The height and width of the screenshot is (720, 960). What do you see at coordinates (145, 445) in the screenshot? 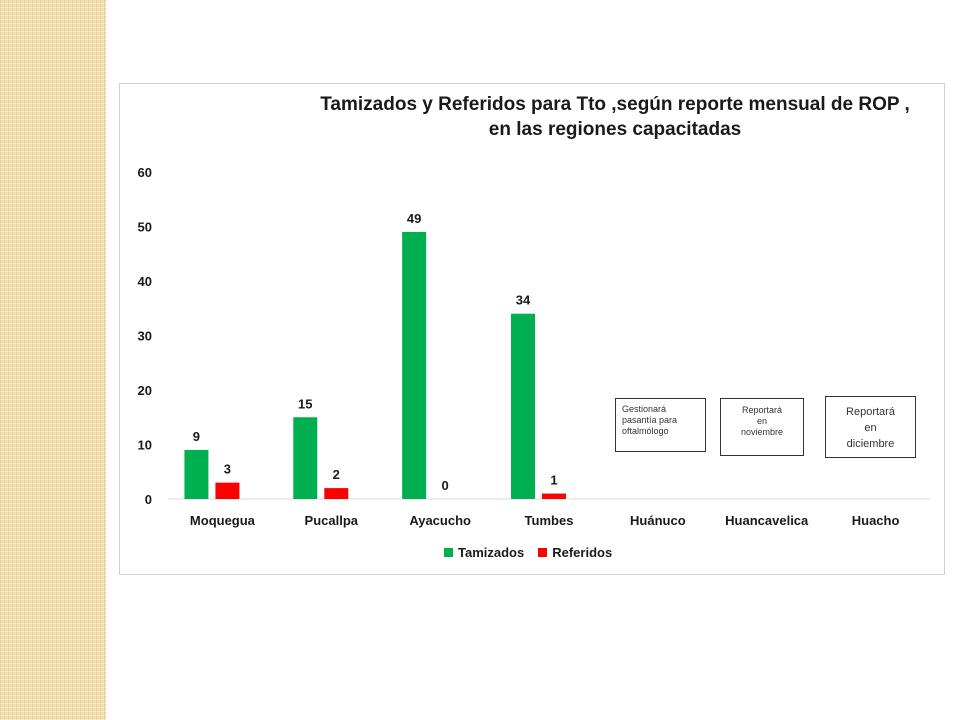
I see `y-tick-label: 10` at bounding box center [145, 445].